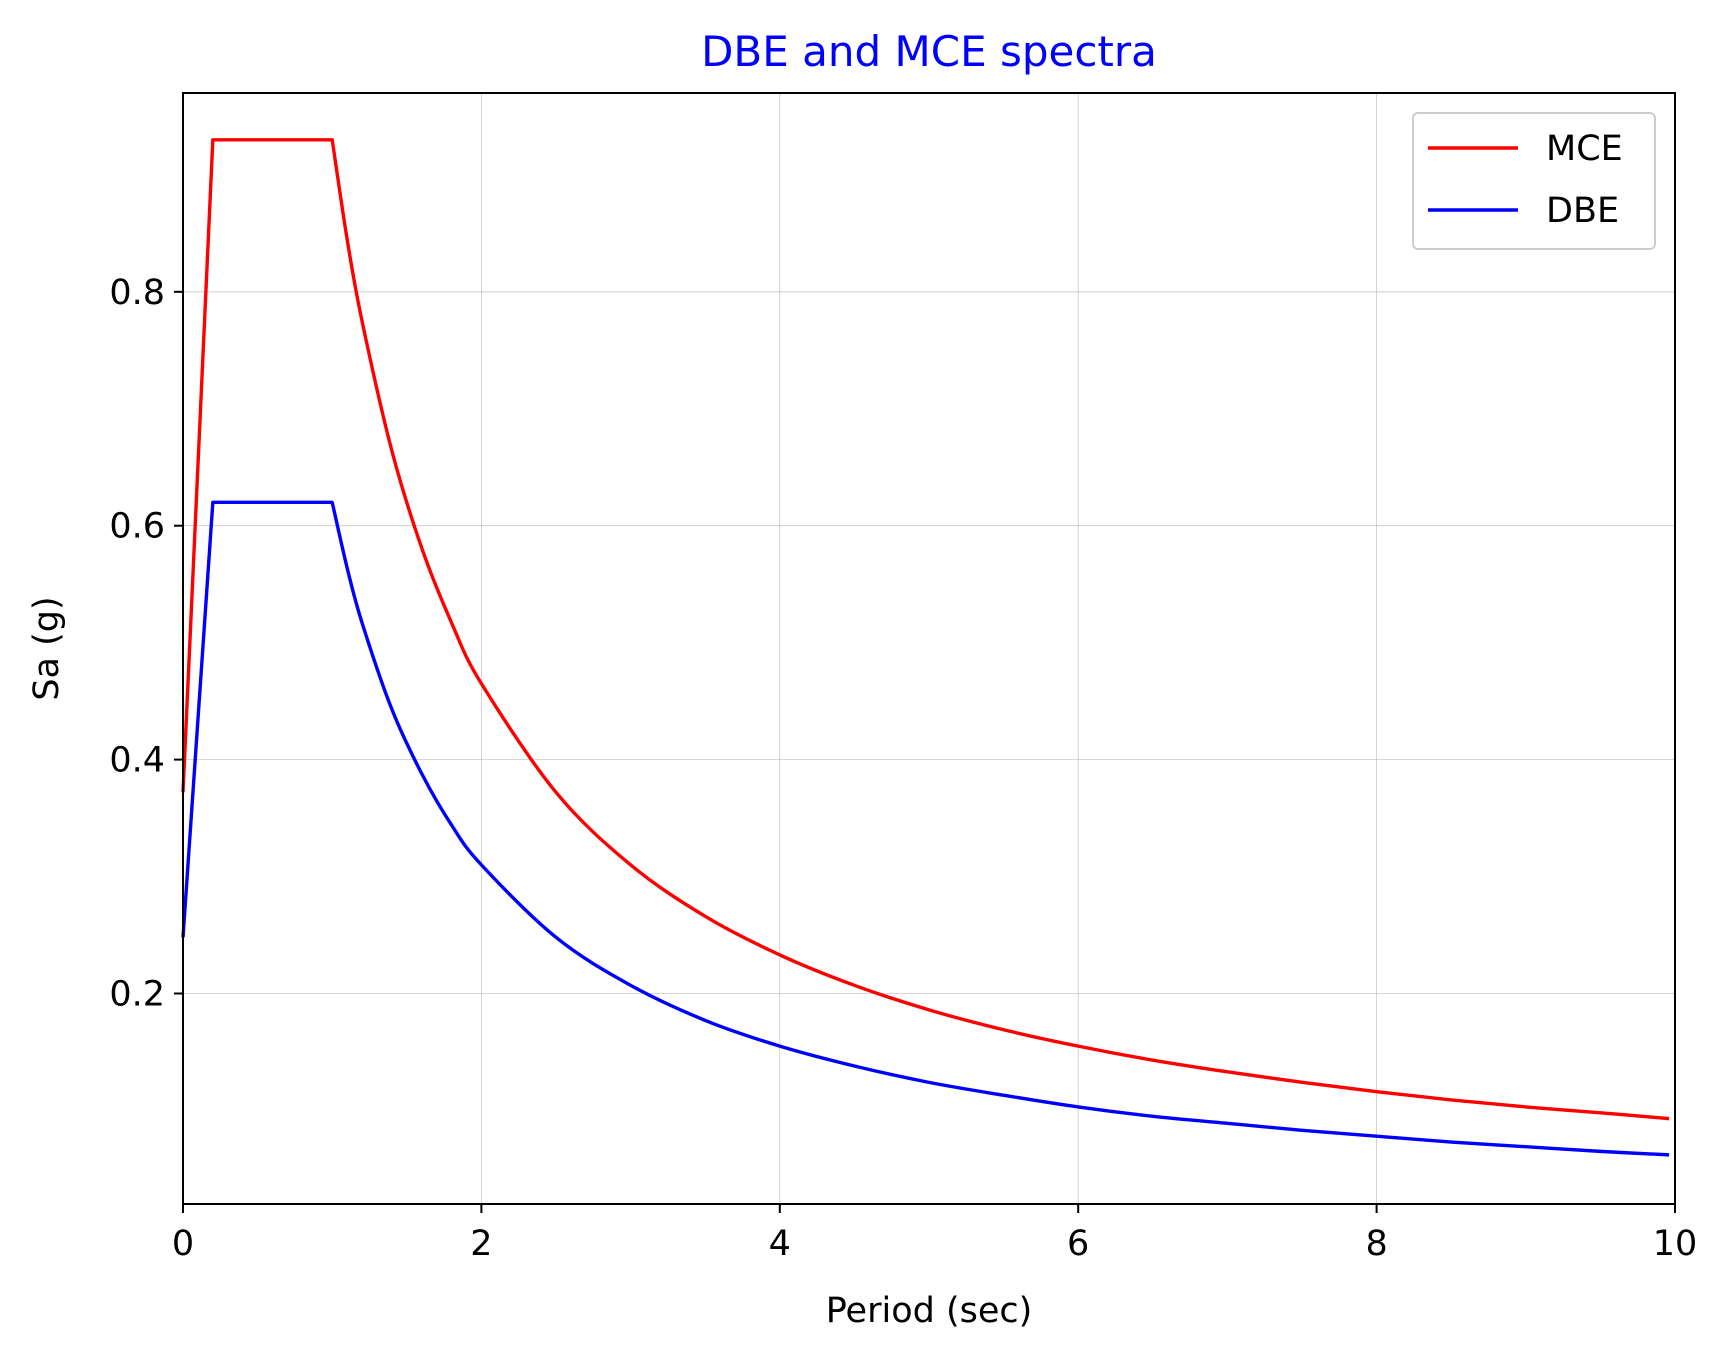 The image size is (1726, 1357). Describe the element at coordinates (1534, 181) in the screenshot. I see `legend: MCE DBE` at that location.